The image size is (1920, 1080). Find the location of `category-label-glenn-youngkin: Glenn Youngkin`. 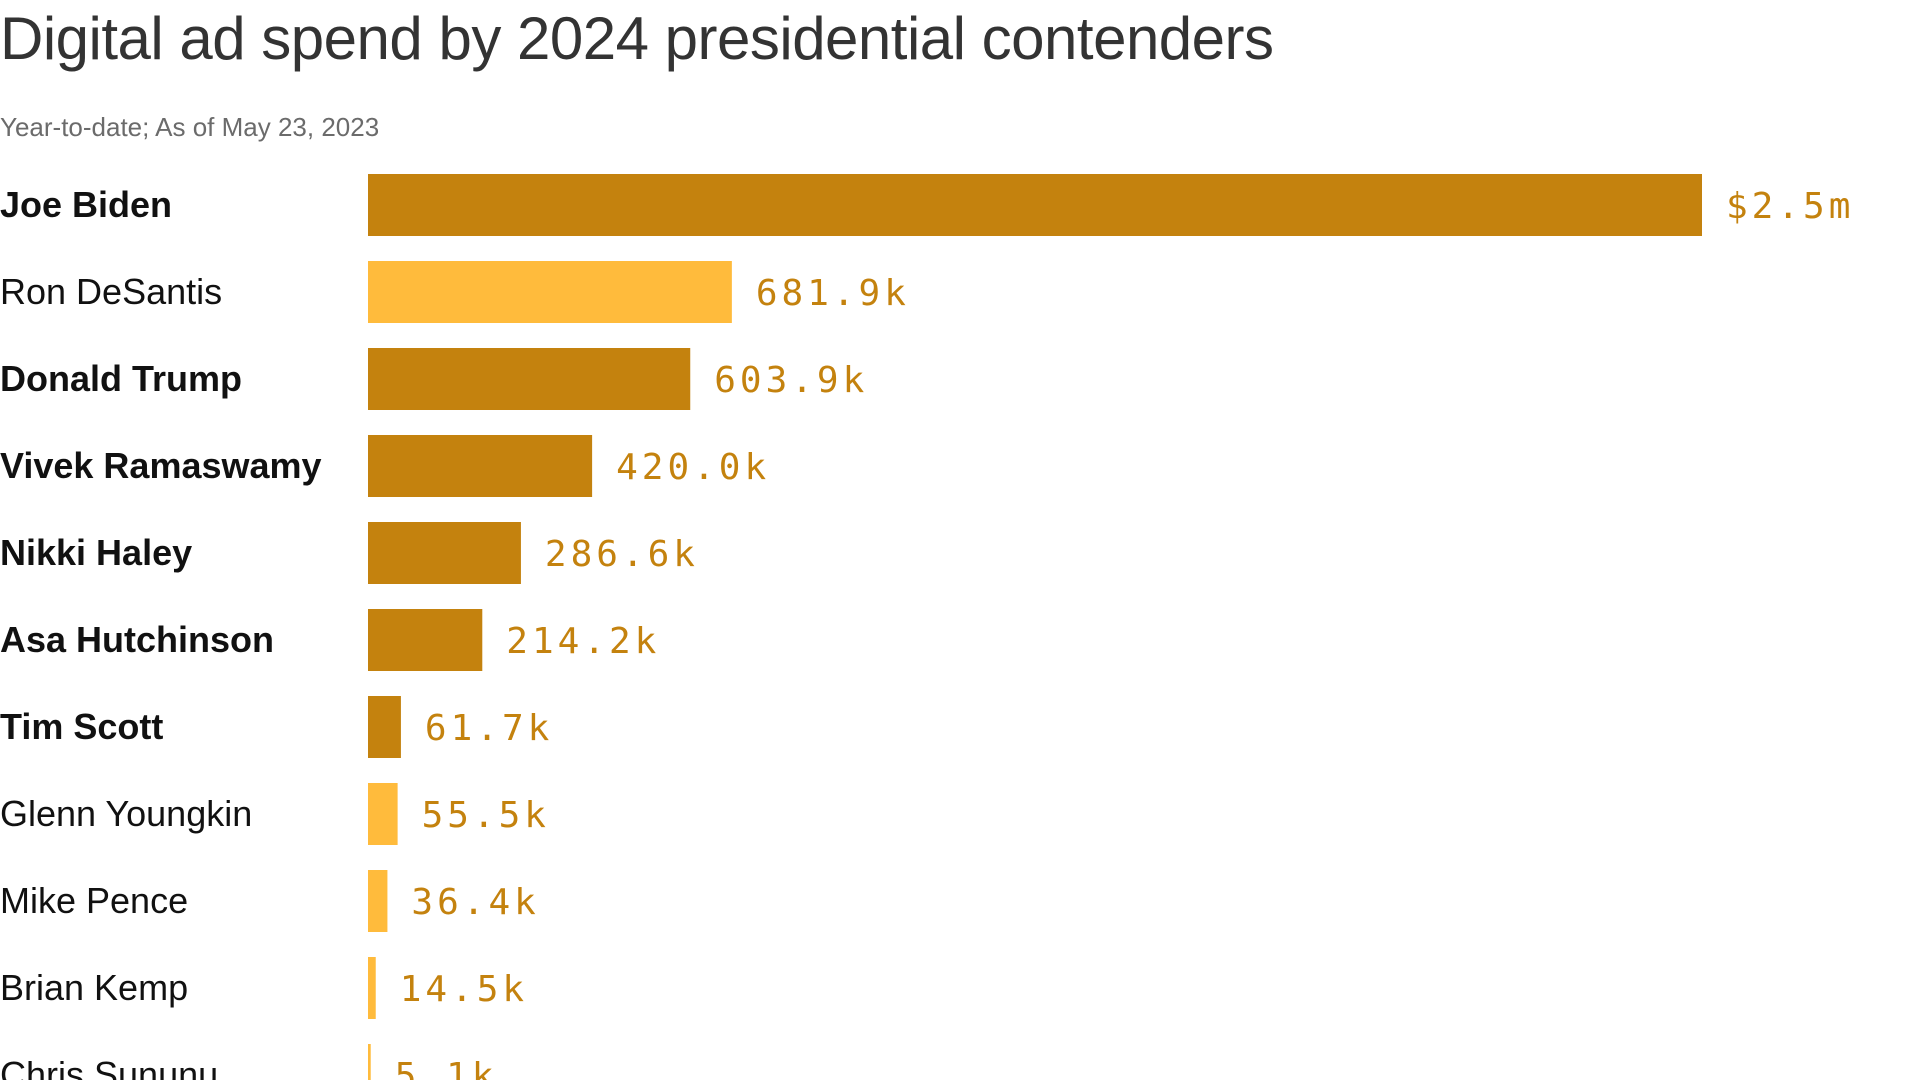

category-label-glenn-youngkin: Glenn Youngkin is located at coordinates (126, 813).